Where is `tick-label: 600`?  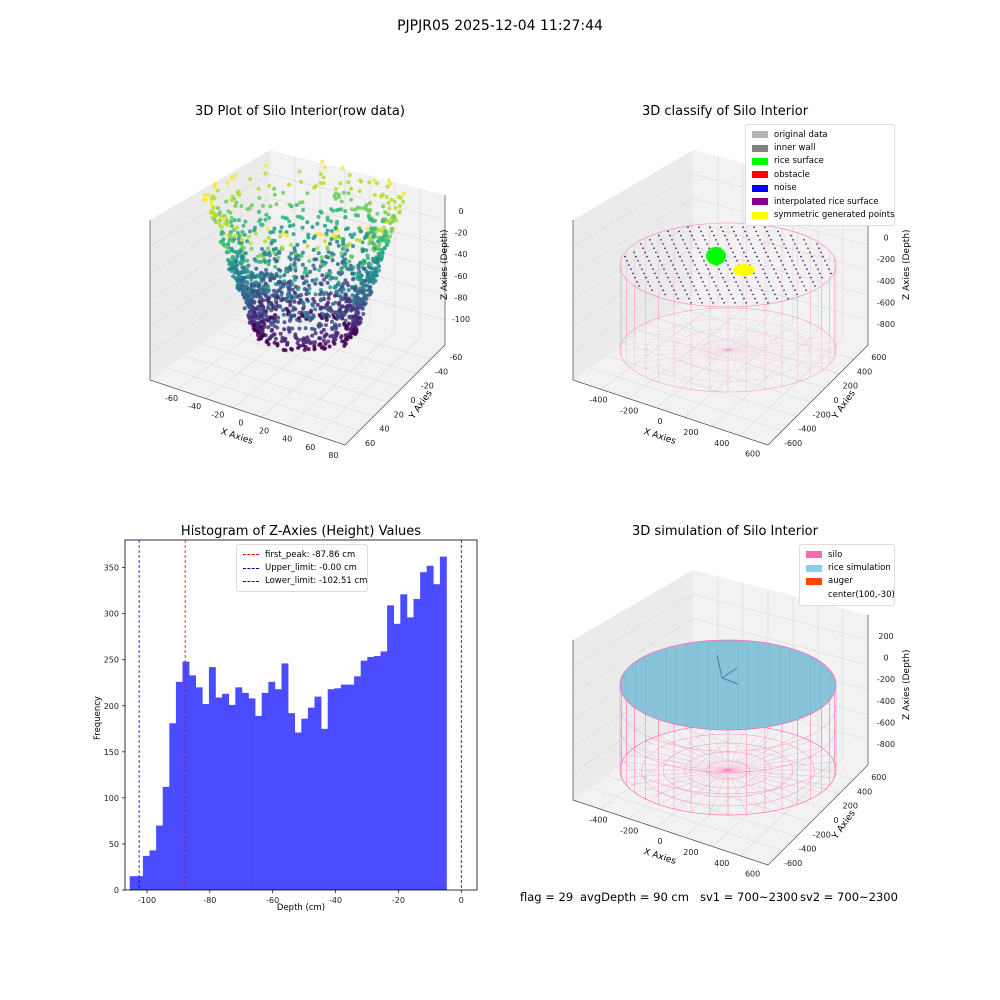
tick-label: 600 is located at coordinates (878, 777).